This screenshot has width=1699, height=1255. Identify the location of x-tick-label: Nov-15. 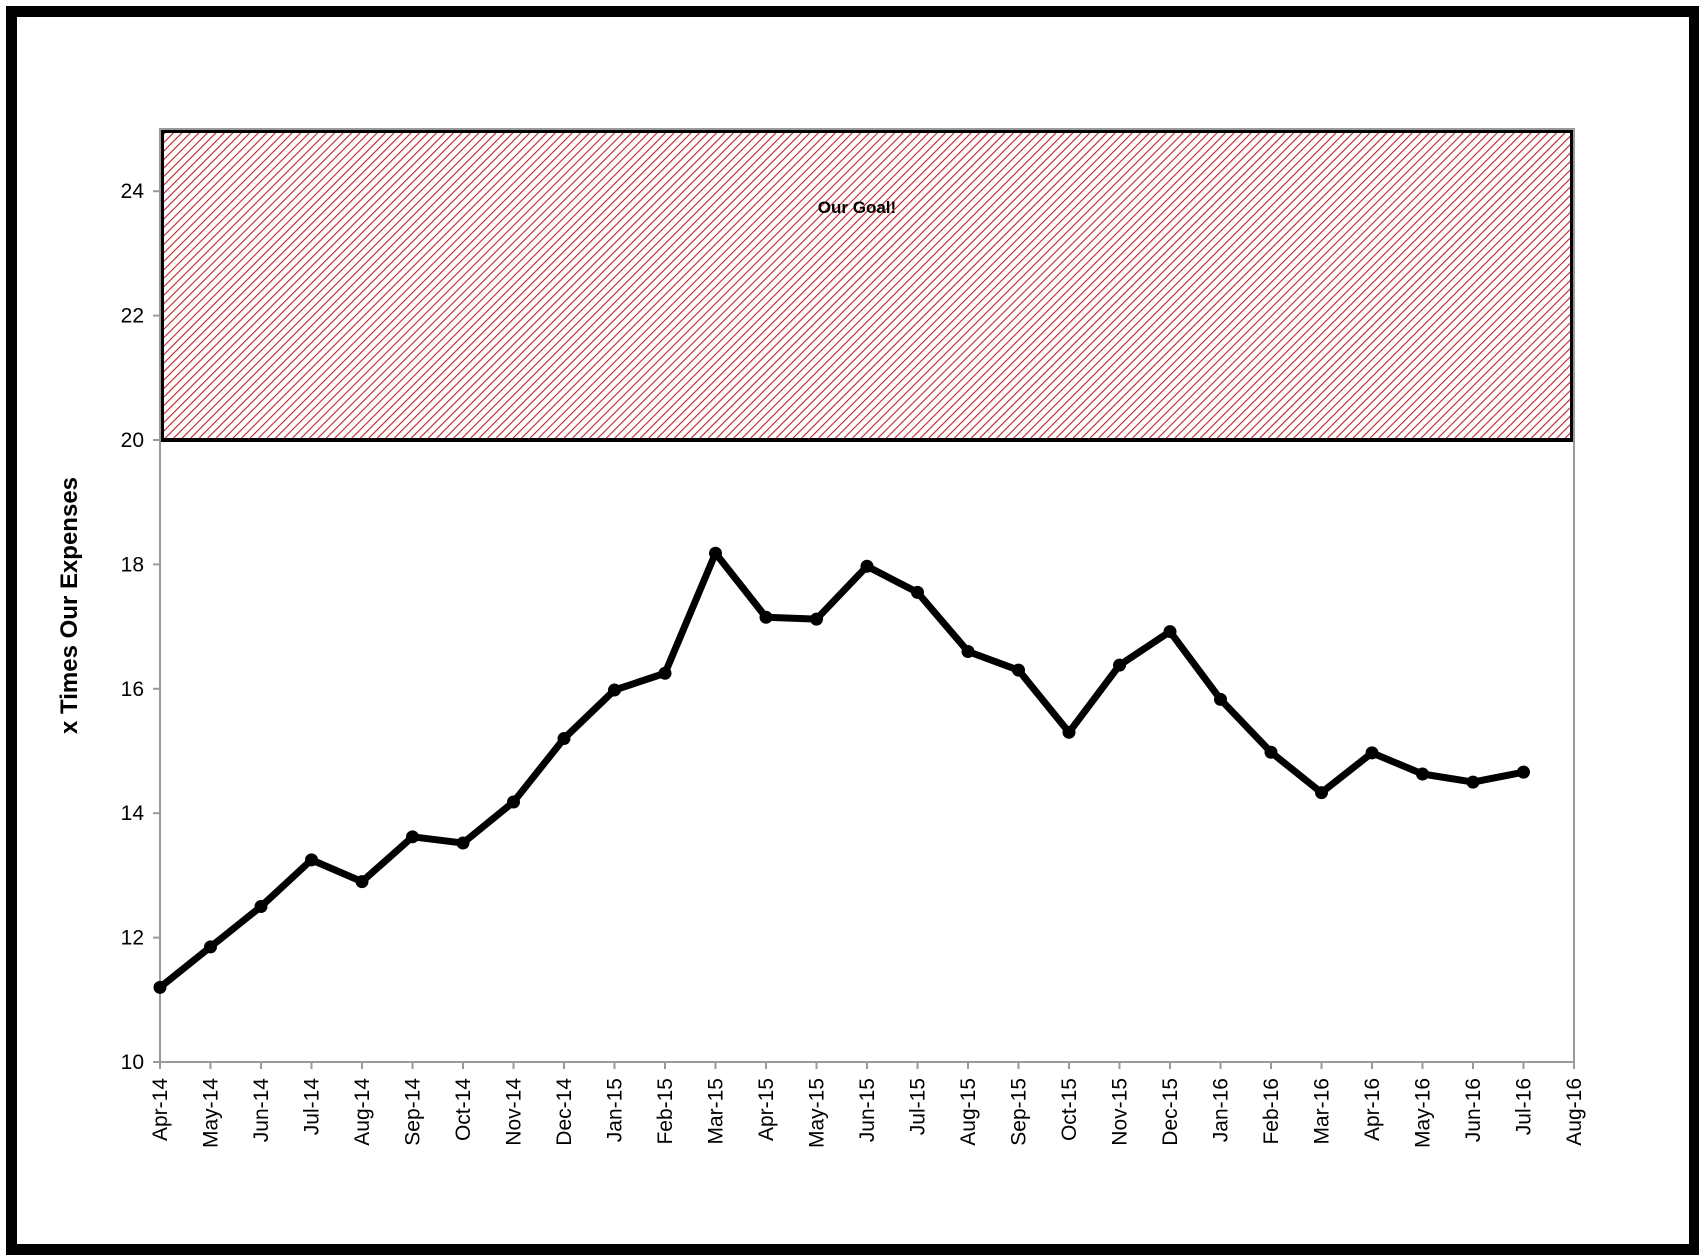
(1120, 1112).